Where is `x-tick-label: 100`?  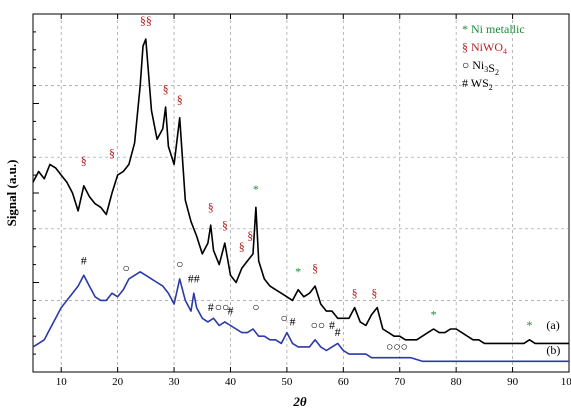 x-tick-label: 100 is located at coordinates (566, 382).